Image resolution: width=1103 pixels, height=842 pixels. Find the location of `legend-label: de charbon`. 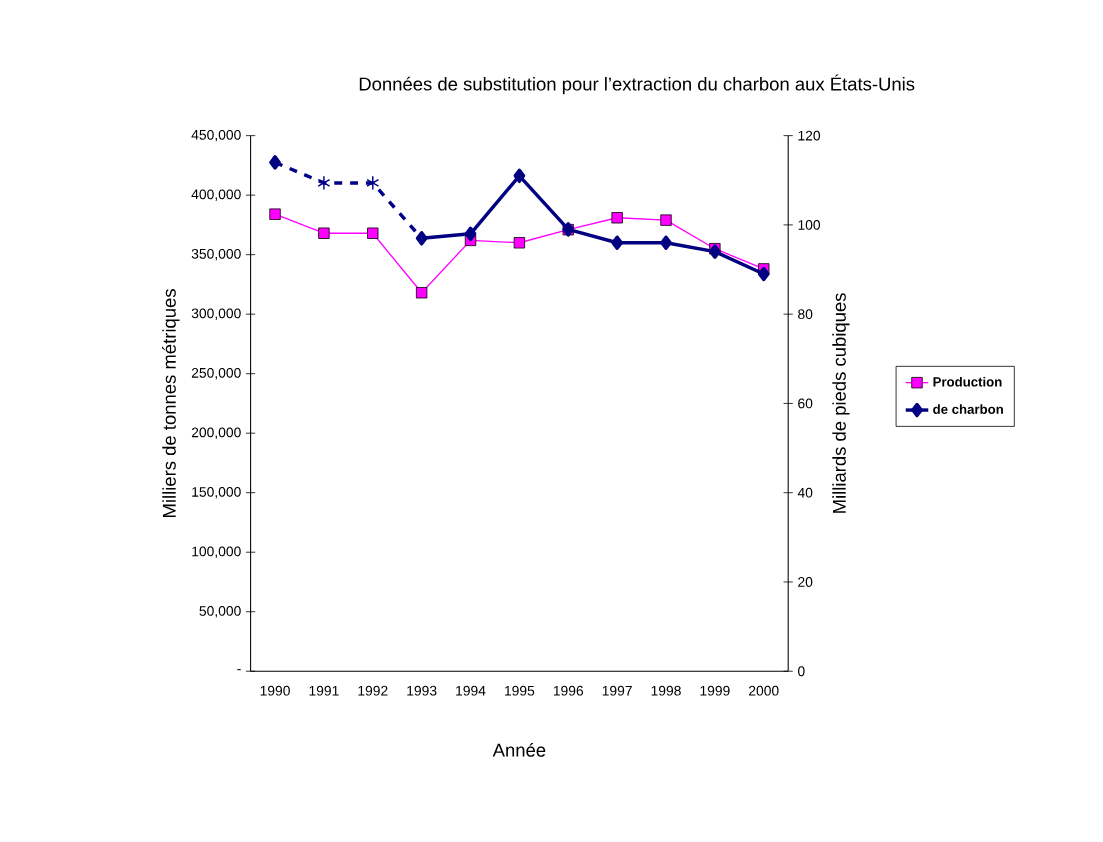

legend-label: de charbon is located at coordinates (968, 409).